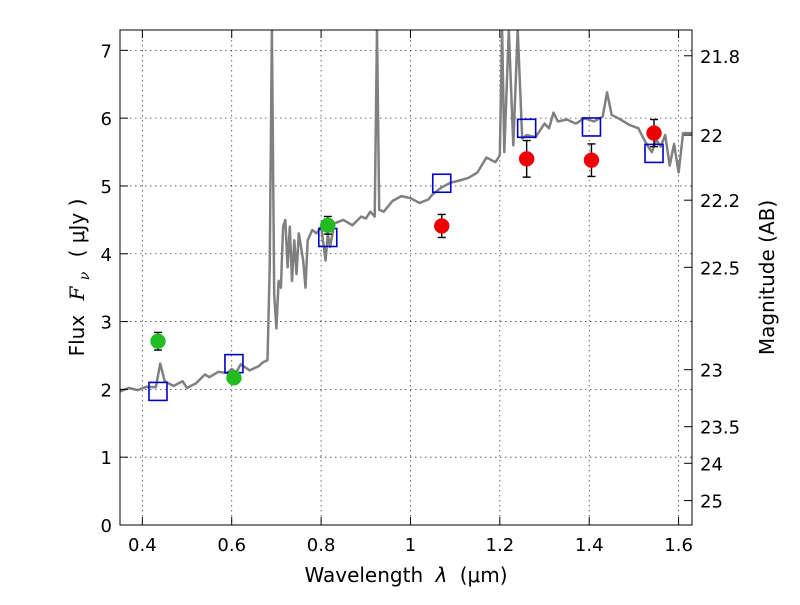 The width and height of the screenshot is (800, 605). I want to click on y-tick-label: 3, so click(106, 323).